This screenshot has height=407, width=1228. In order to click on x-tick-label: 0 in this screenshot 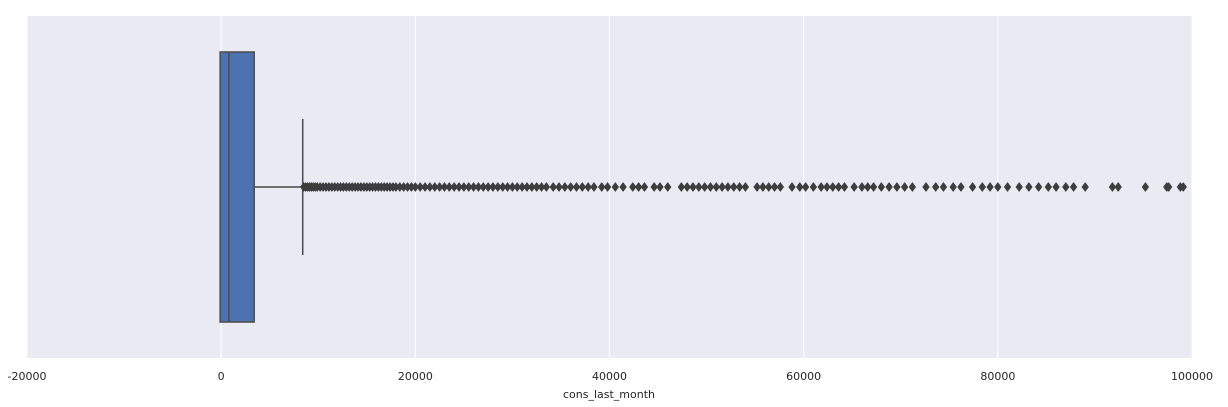, I will do `click(221, 376)`.